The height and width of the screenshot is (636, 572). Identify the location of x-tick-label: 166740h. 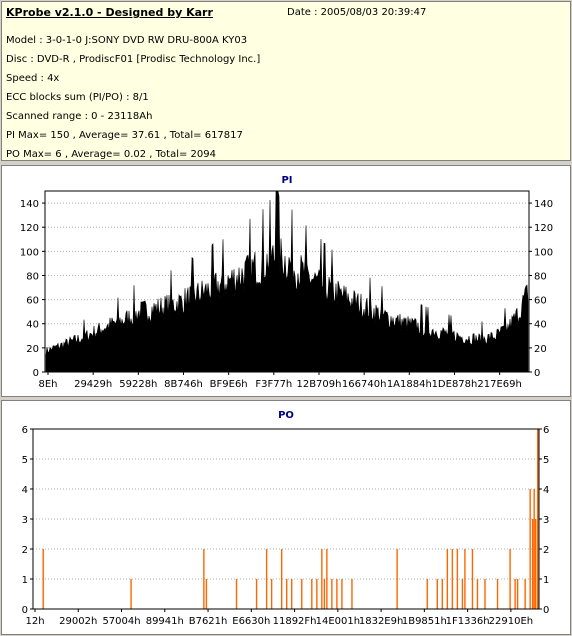
(364, 384).